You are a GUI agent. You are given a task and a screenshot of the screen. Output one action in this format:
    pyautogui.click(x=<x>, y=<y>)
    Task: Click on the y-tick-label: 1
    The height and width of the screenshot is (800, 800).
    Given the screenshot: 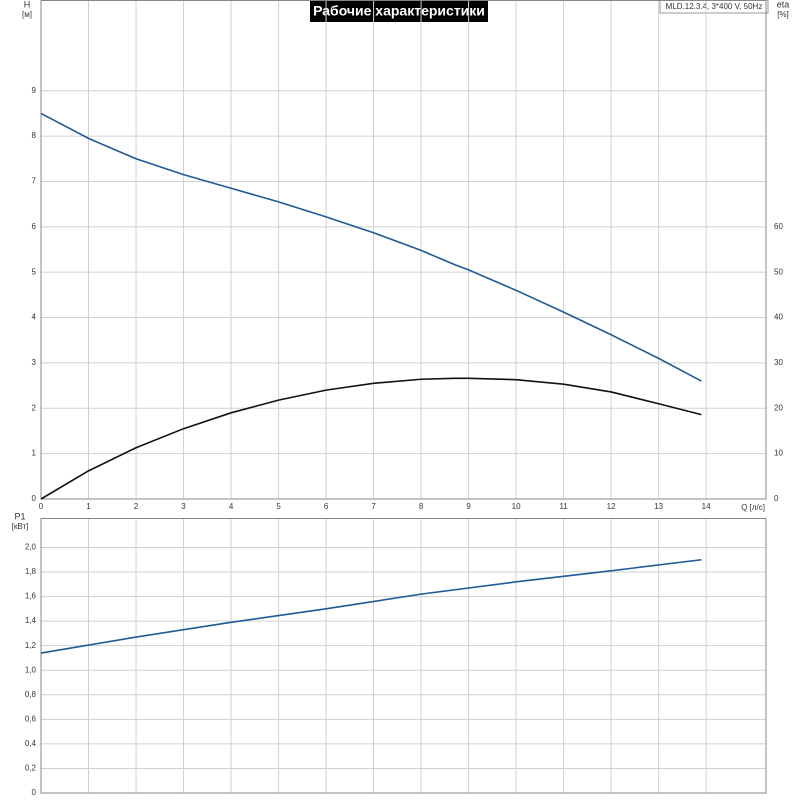 What is the action you would take?
    pyautogui.click(x=34, y=453)
    